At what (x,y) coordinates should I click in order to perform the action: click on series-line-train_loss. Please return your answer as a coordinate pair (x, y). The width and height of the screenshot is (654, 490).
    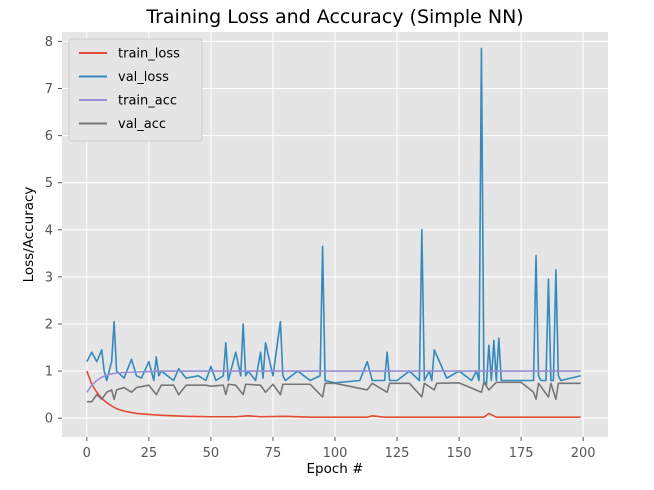
    Looking at the image, I should click on (333, 394).